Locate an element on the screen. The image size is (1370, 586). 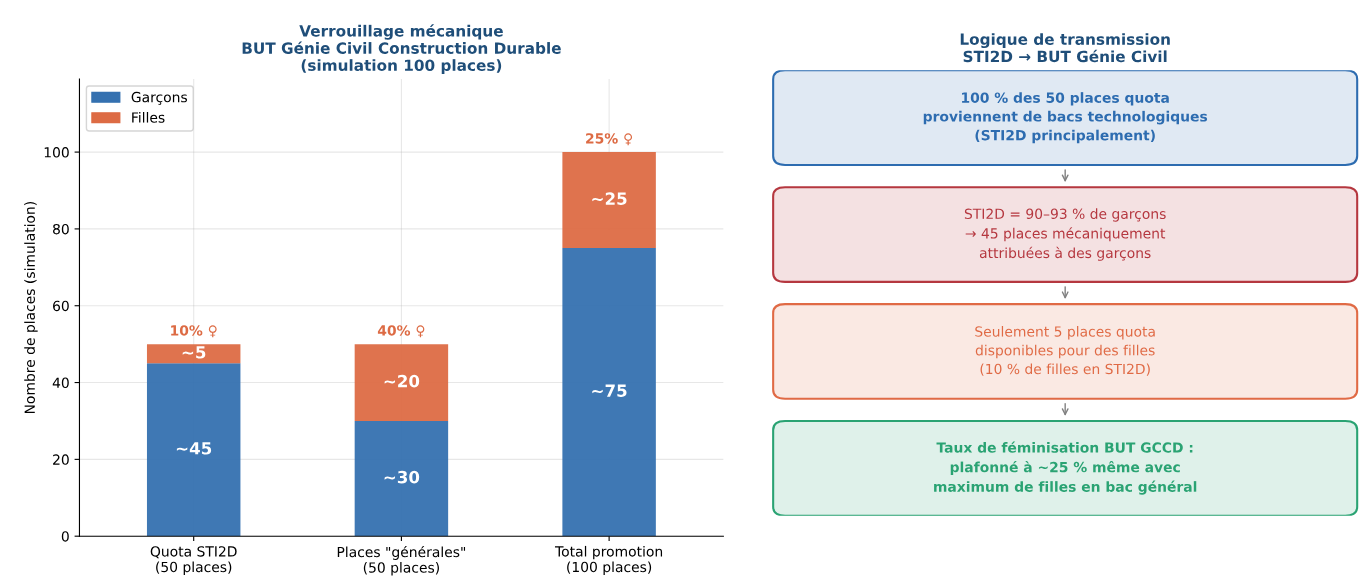
y-tick-label: 80 is located at coordinates (61, 229).